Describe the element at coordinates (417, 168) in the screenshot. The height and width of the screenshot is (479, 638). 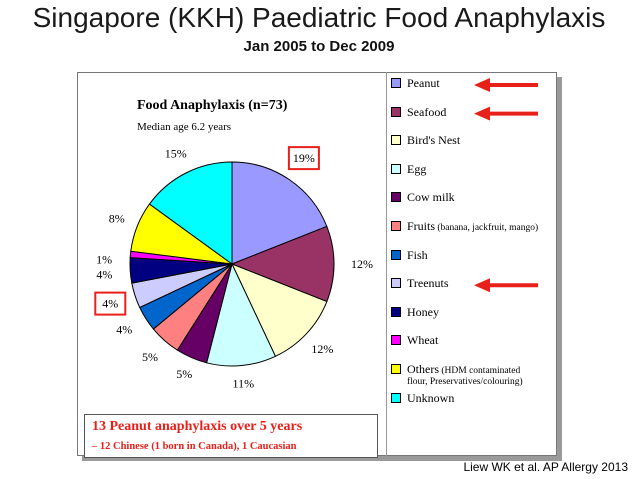
I see `legend-label: Egg` at that location.